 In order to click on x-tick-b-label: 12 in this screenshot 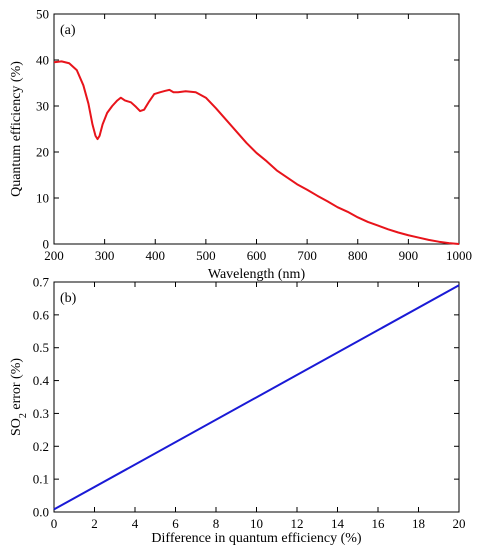, I will do `click(297, 523)`.